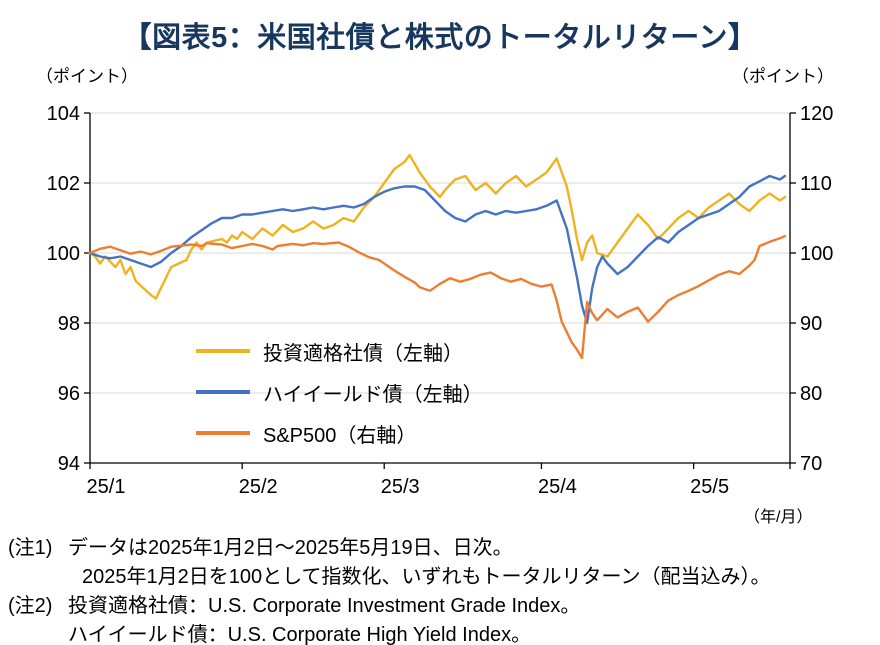 The height and width of the screenshot is (645, 880). Describe the element at coordinates (363, 353) in the screenshot. I see `legend-label-investment-grade: 投資適格社債（左軸）` at that location.